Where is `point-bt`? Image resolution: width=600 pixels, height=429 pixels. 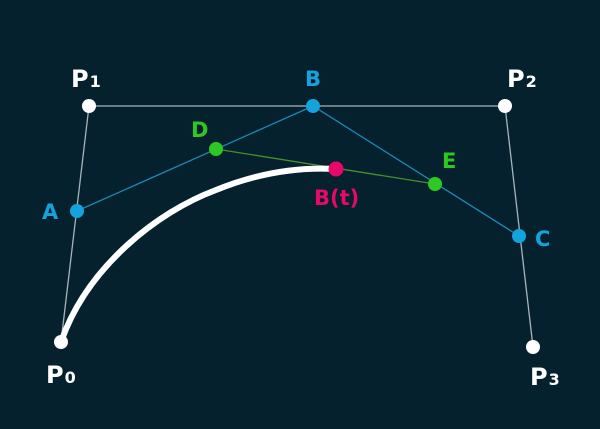
point-bt is located at coordinates (336, 169).